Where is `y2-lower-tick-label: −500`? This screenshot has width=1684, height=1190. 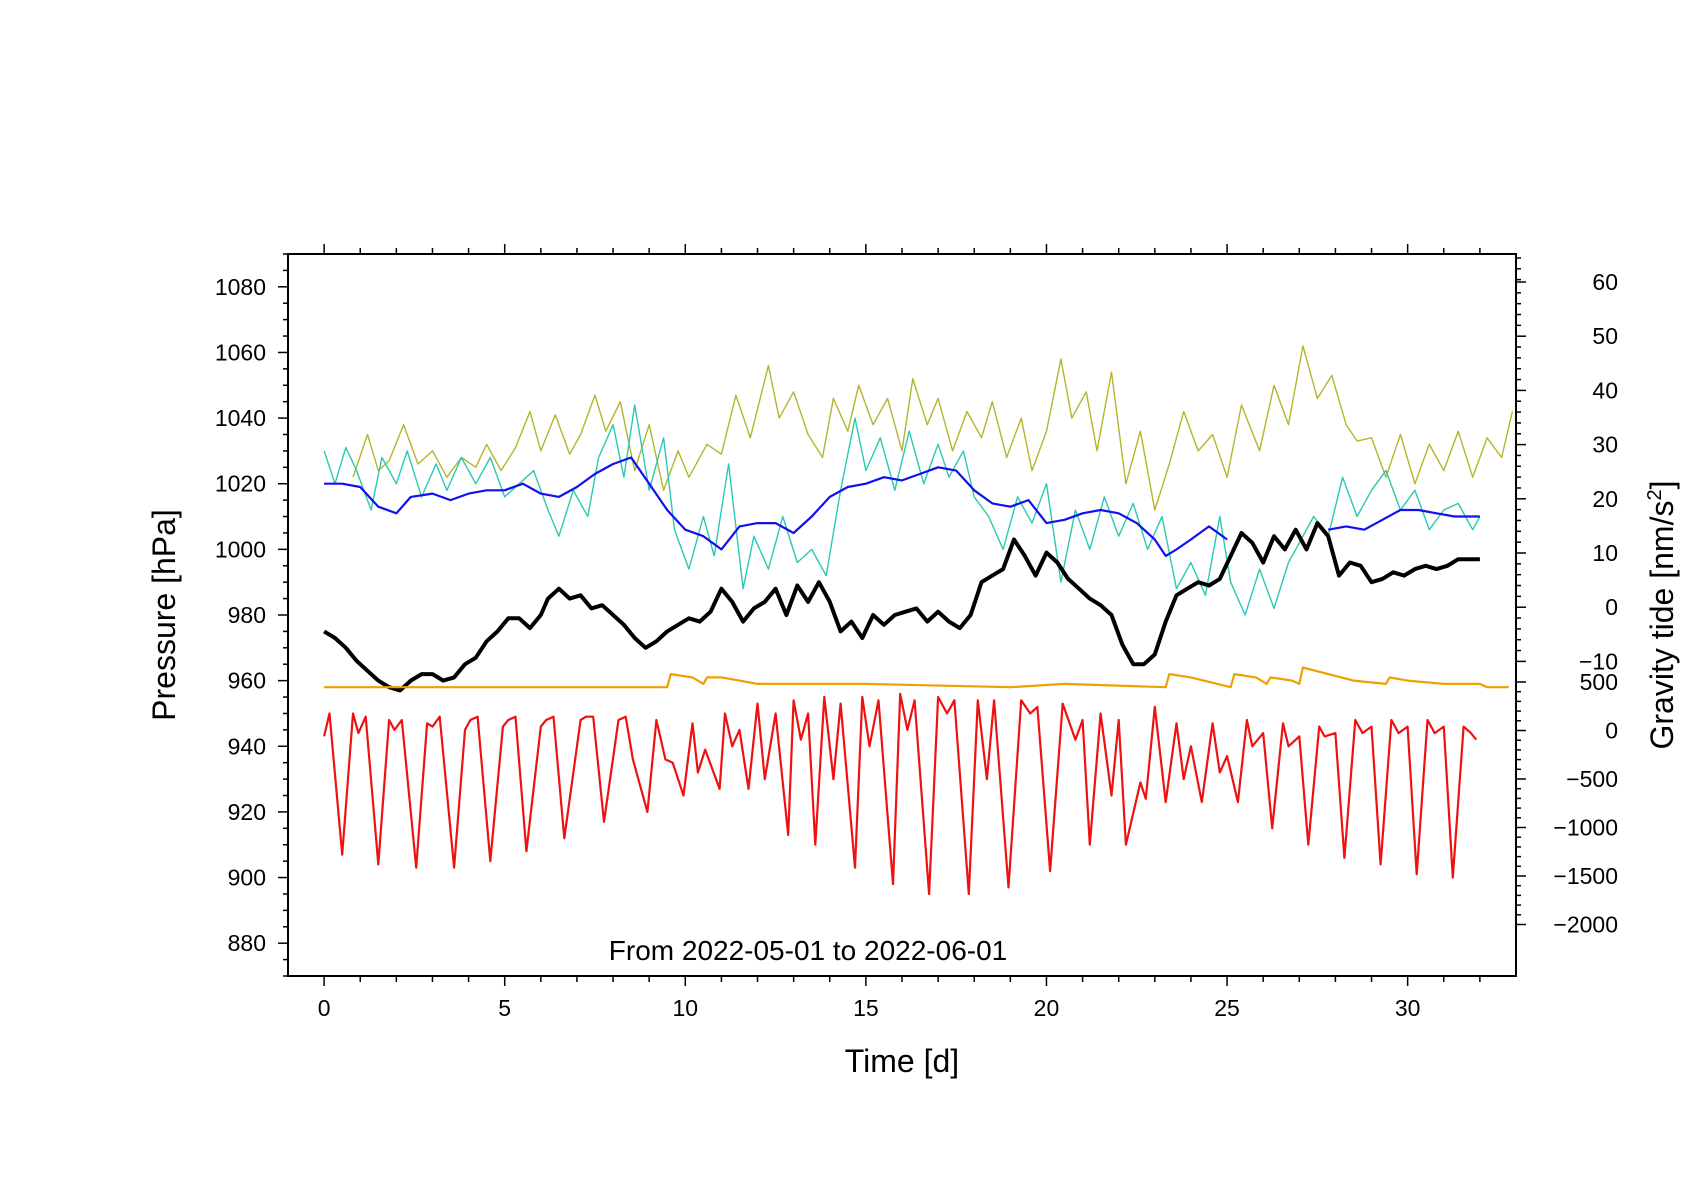 y2-lower-tick-label: −500 is located at coordinates (1592, 779).